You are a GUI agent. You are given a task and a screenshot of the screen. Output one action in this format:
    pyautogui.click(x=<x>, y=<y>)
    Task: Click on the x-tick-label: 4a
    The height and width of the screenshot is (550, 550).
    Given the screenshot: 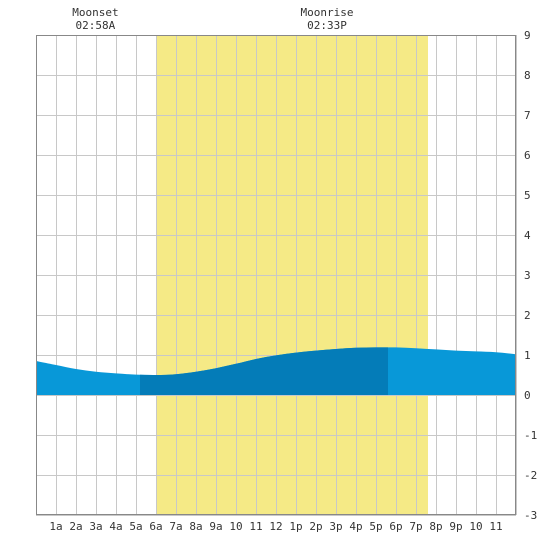 What is the action you would take?
    pyautogui.click(x=115, y=526)
    